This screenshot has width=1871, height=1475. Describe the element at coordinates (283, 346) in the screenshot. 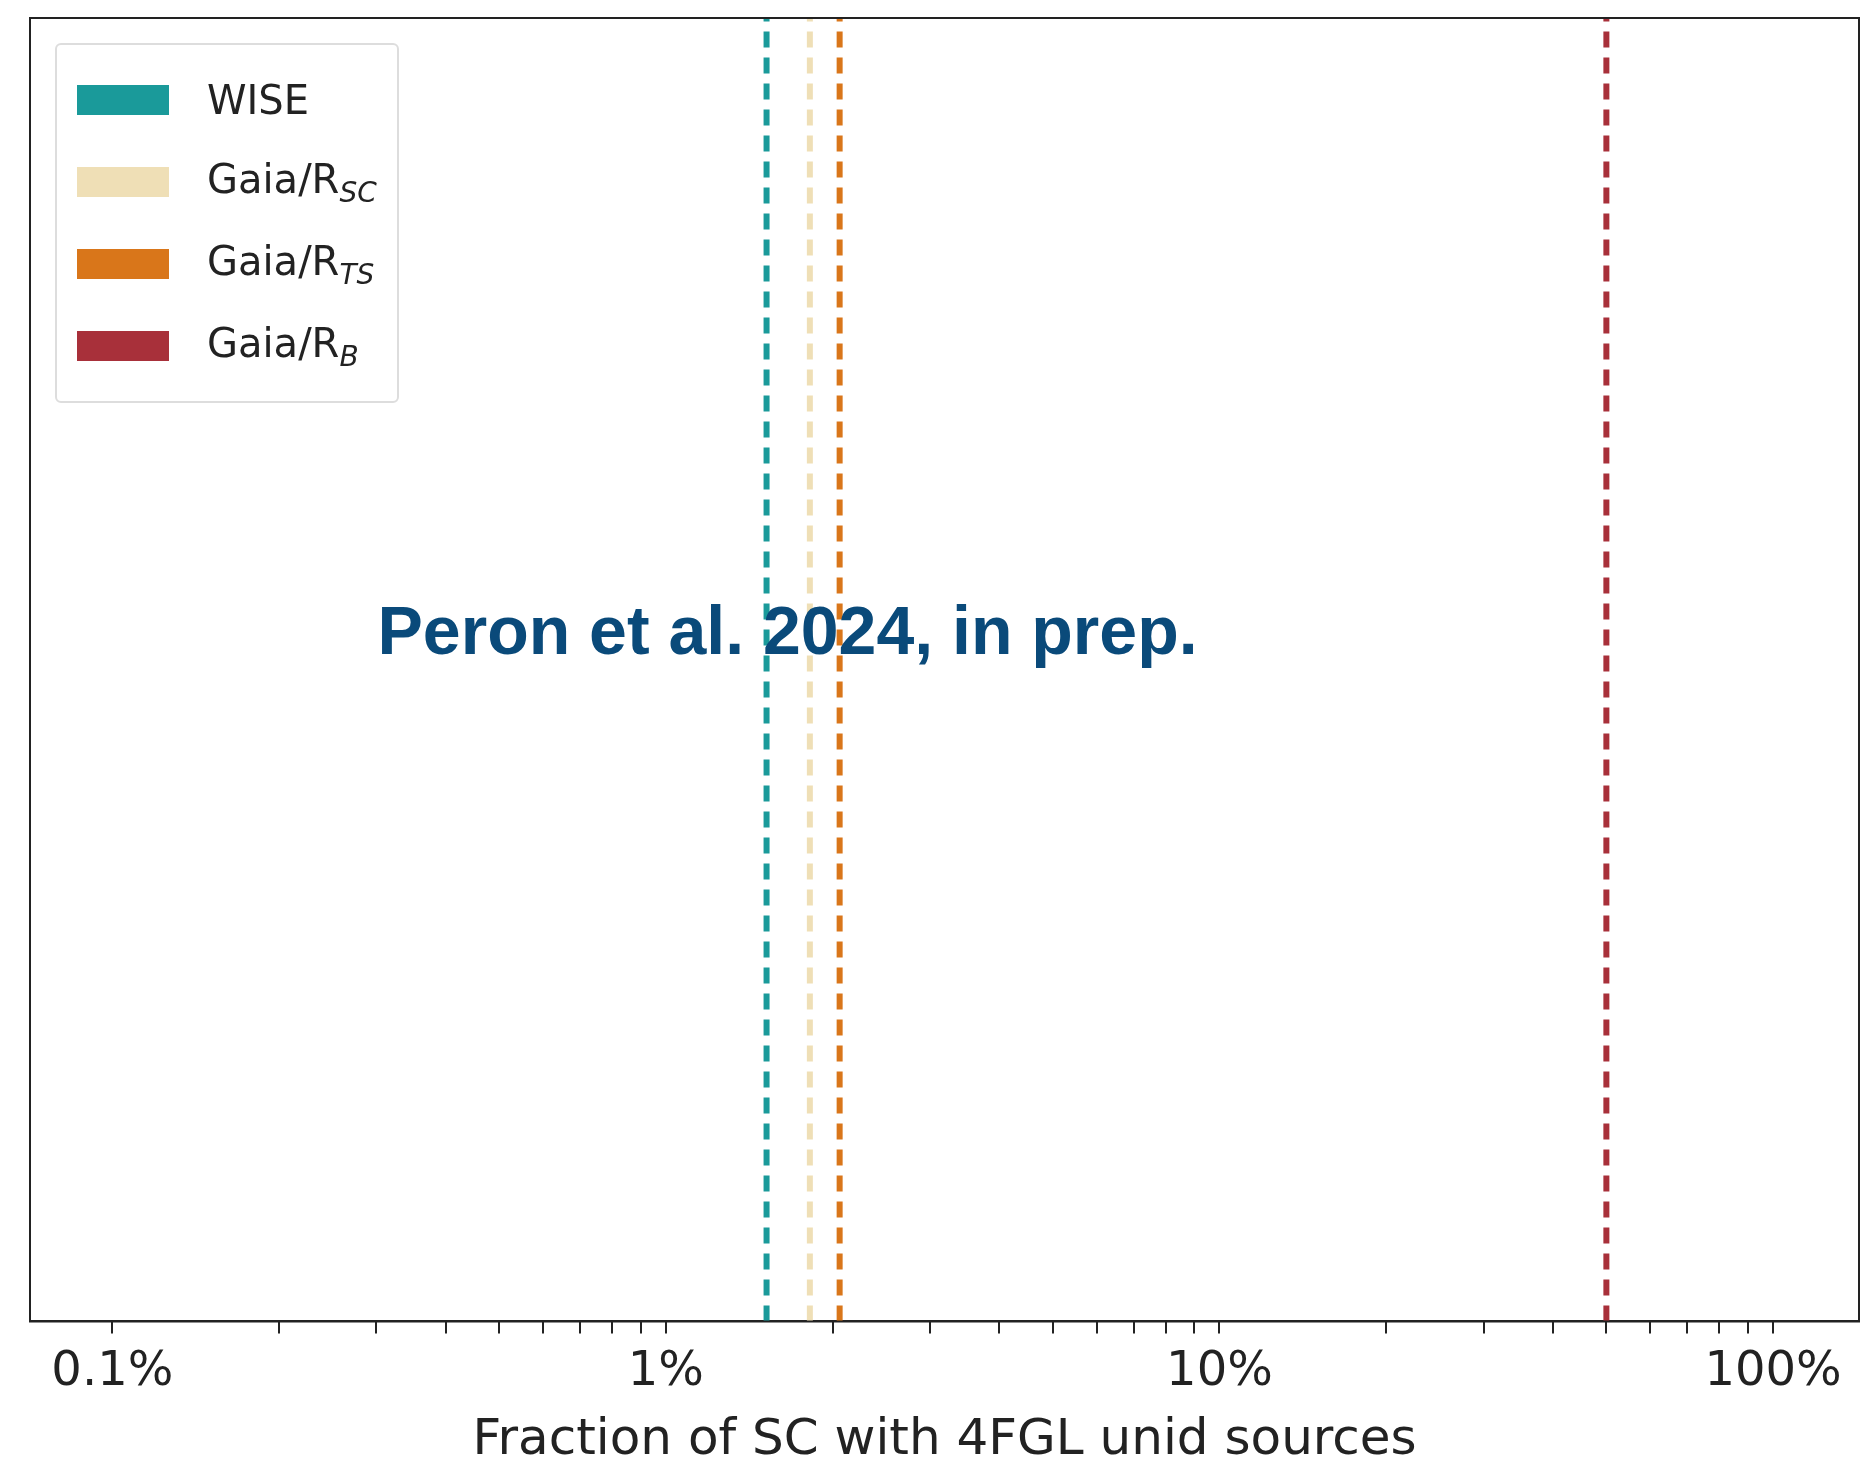

I see `legend-label: Gaia/R$_{B}$` at that location.